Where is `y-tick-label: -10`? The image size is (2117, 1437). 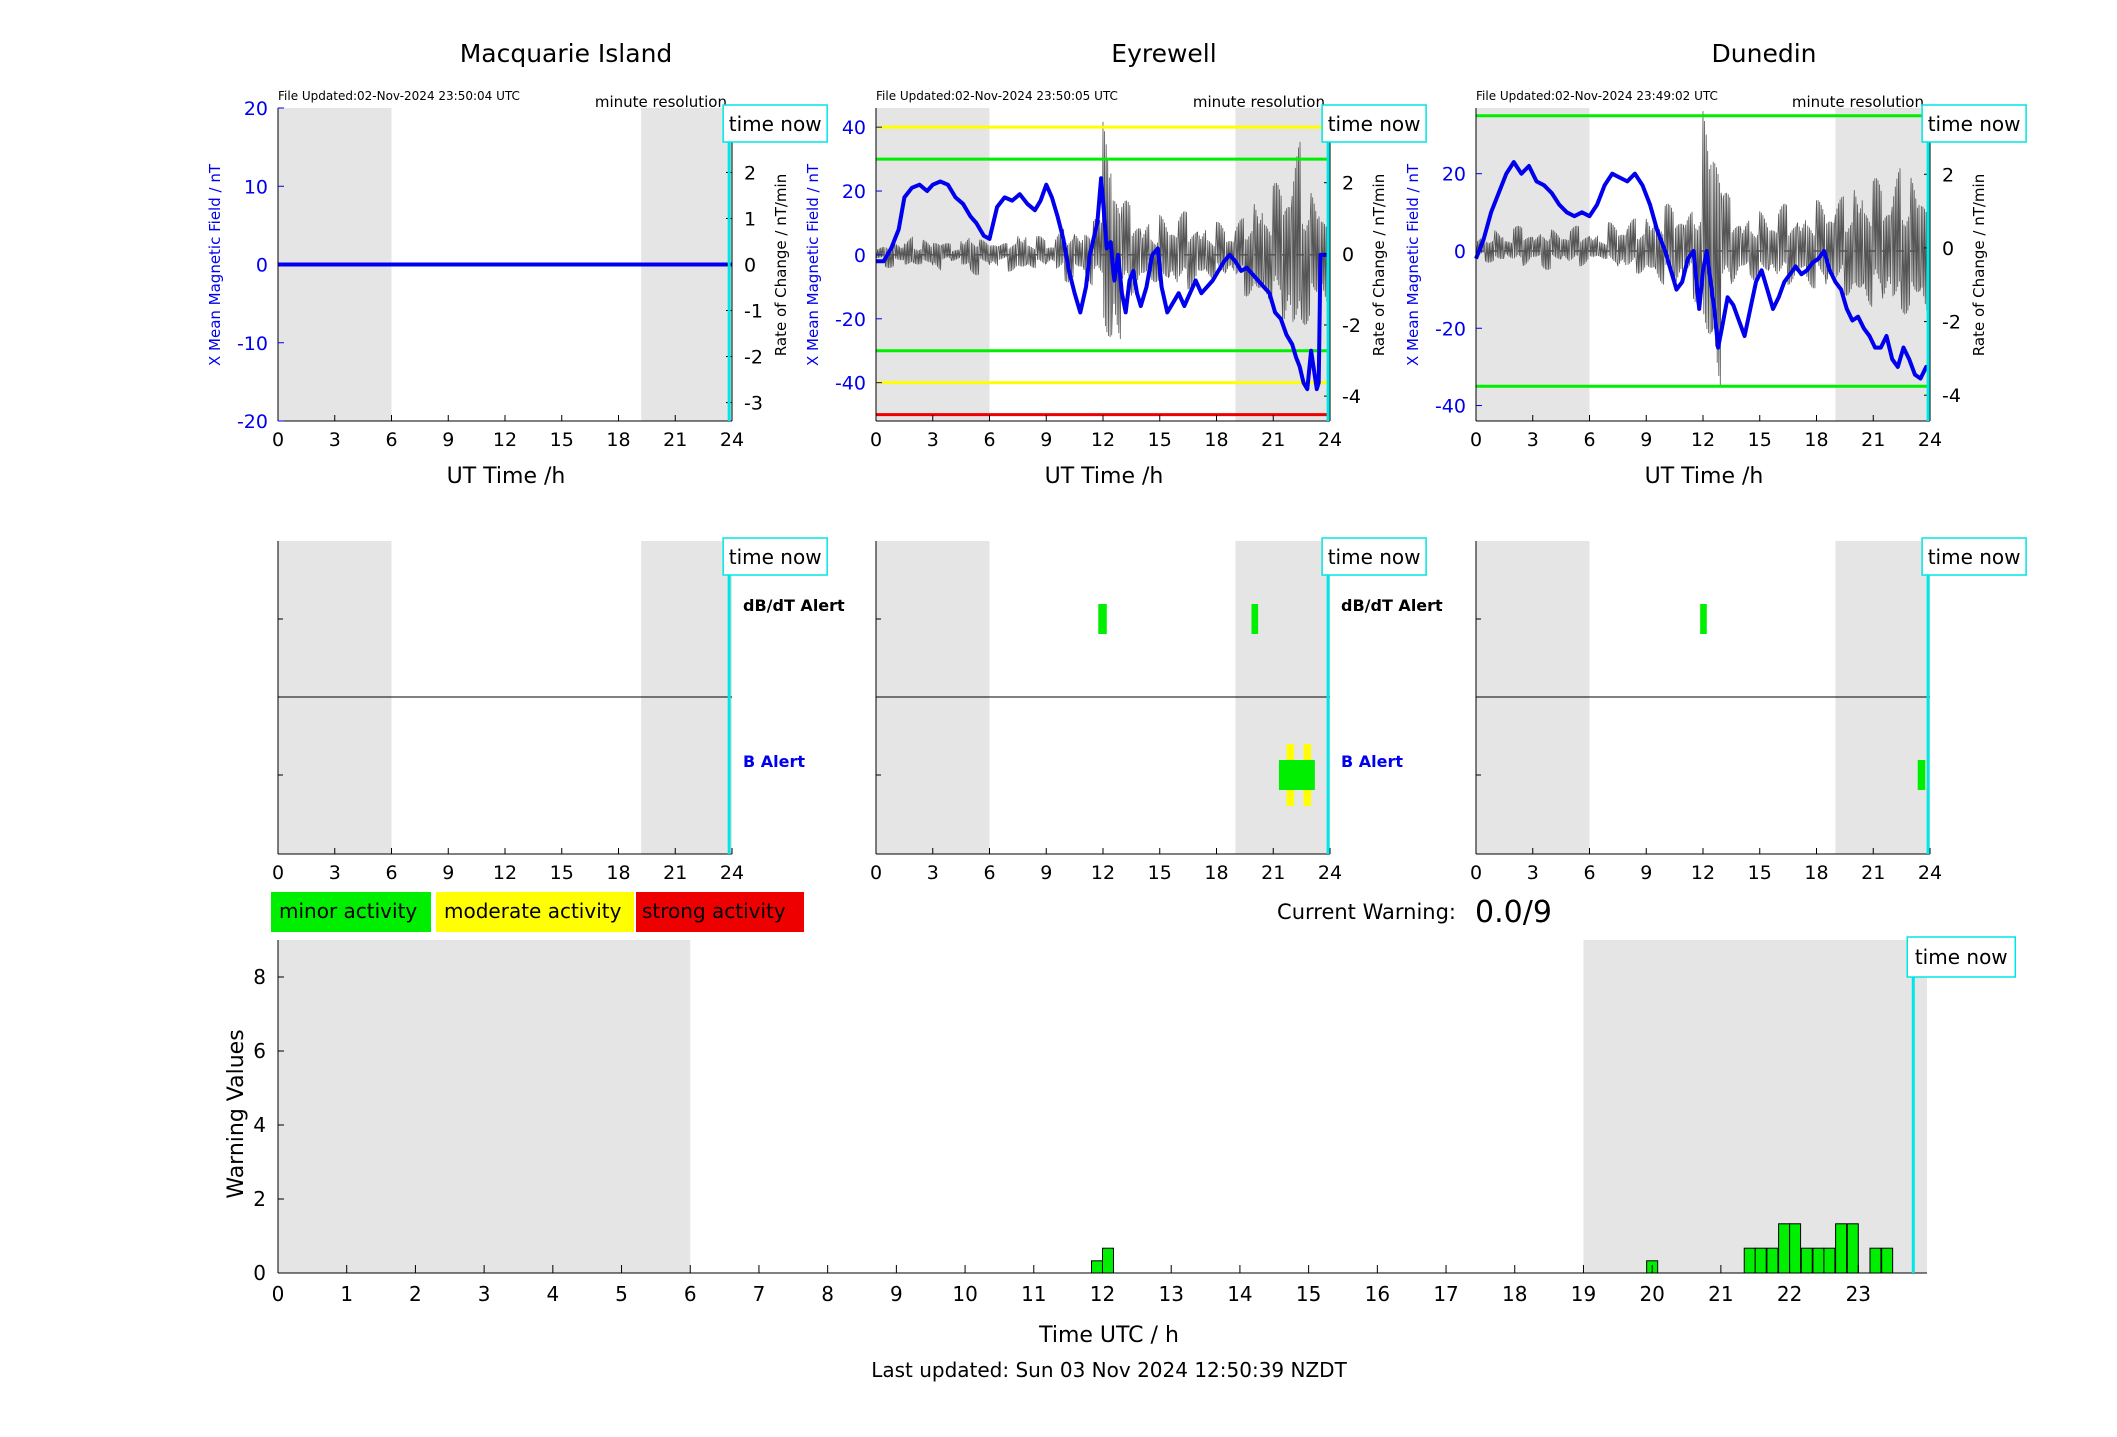
y-tick-label: -10 is located at coordinates (252, 344).